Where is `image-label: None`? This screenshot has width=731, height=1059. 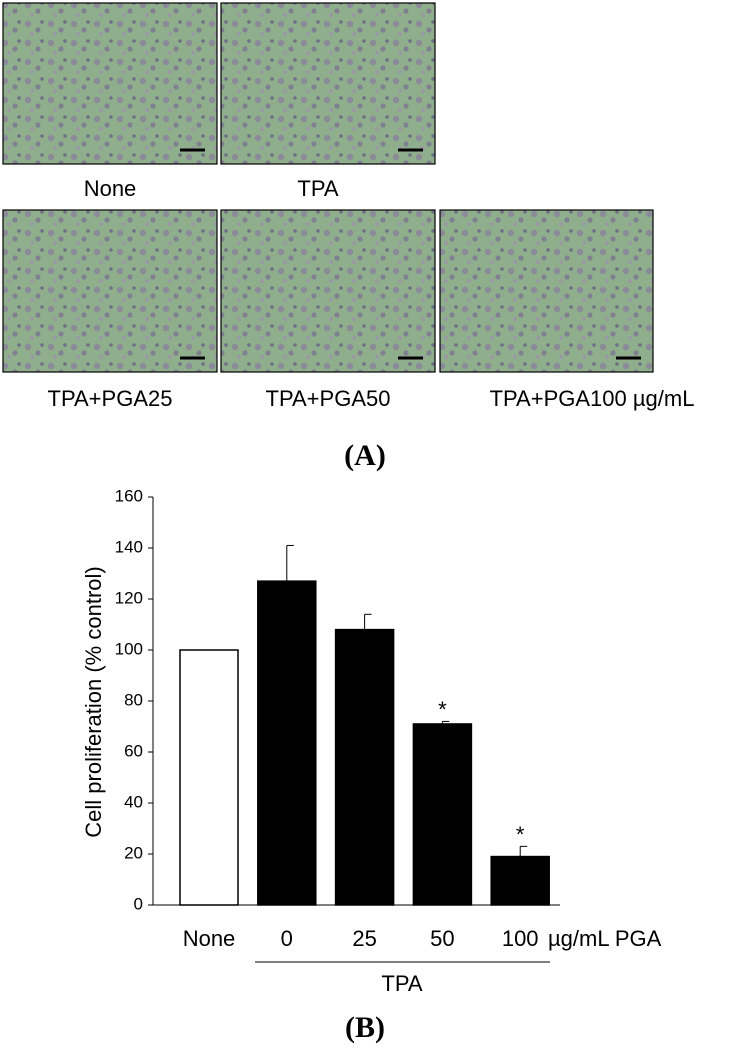
image-label: None is located at coordinates (110, 188).